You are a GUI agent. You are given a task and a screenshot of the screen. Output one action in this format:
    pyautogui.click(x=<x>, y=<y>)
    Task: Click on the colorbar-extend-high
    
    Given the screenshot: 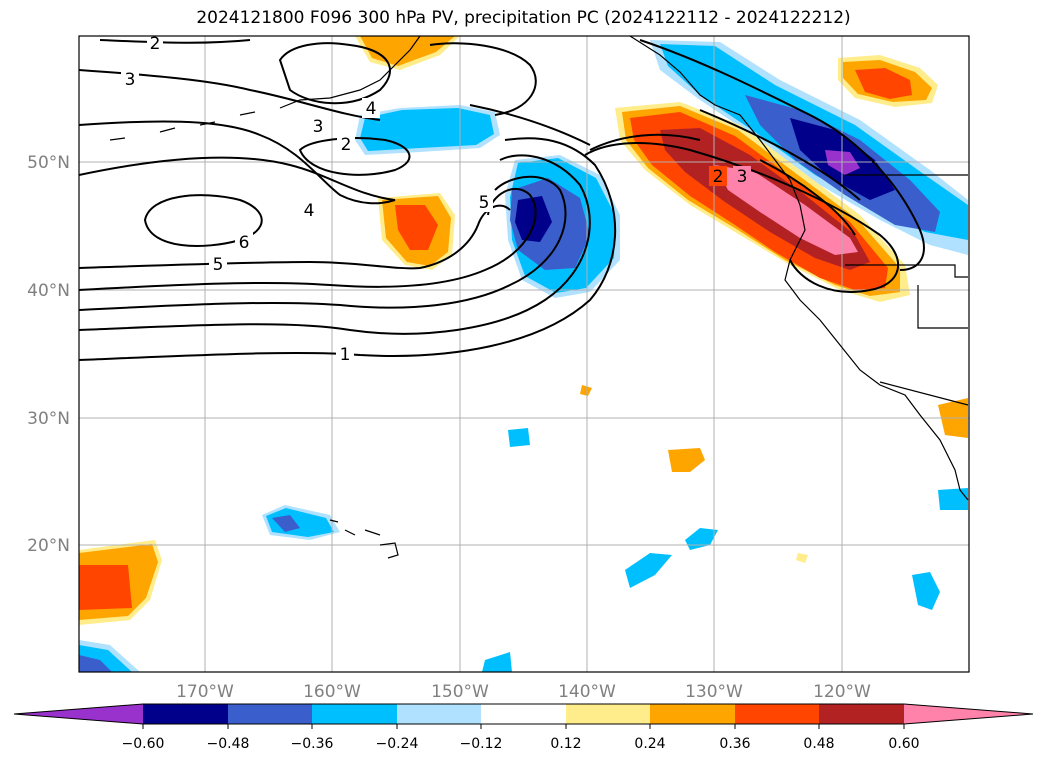 What is the action you would take?
    pyautogui.click(x=968, y=714)
    